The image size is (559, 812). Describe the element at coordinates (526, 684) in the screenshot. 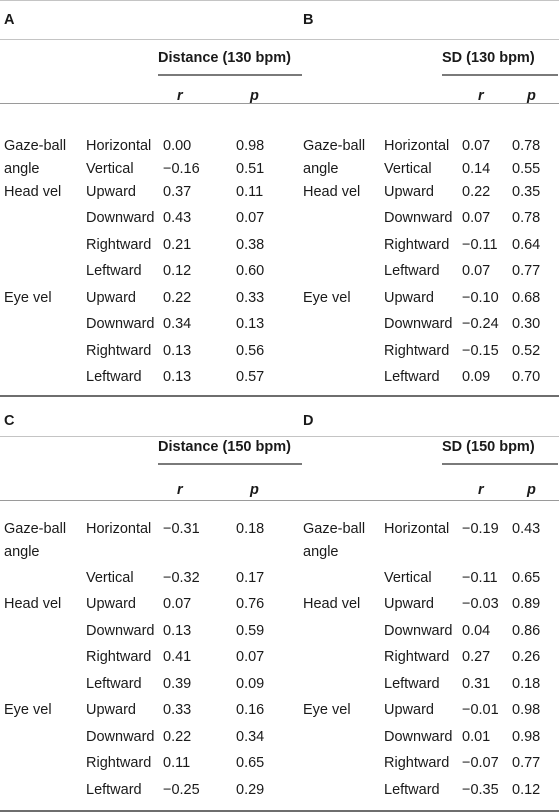

I see `cell-p-value: 0.18` at that location.